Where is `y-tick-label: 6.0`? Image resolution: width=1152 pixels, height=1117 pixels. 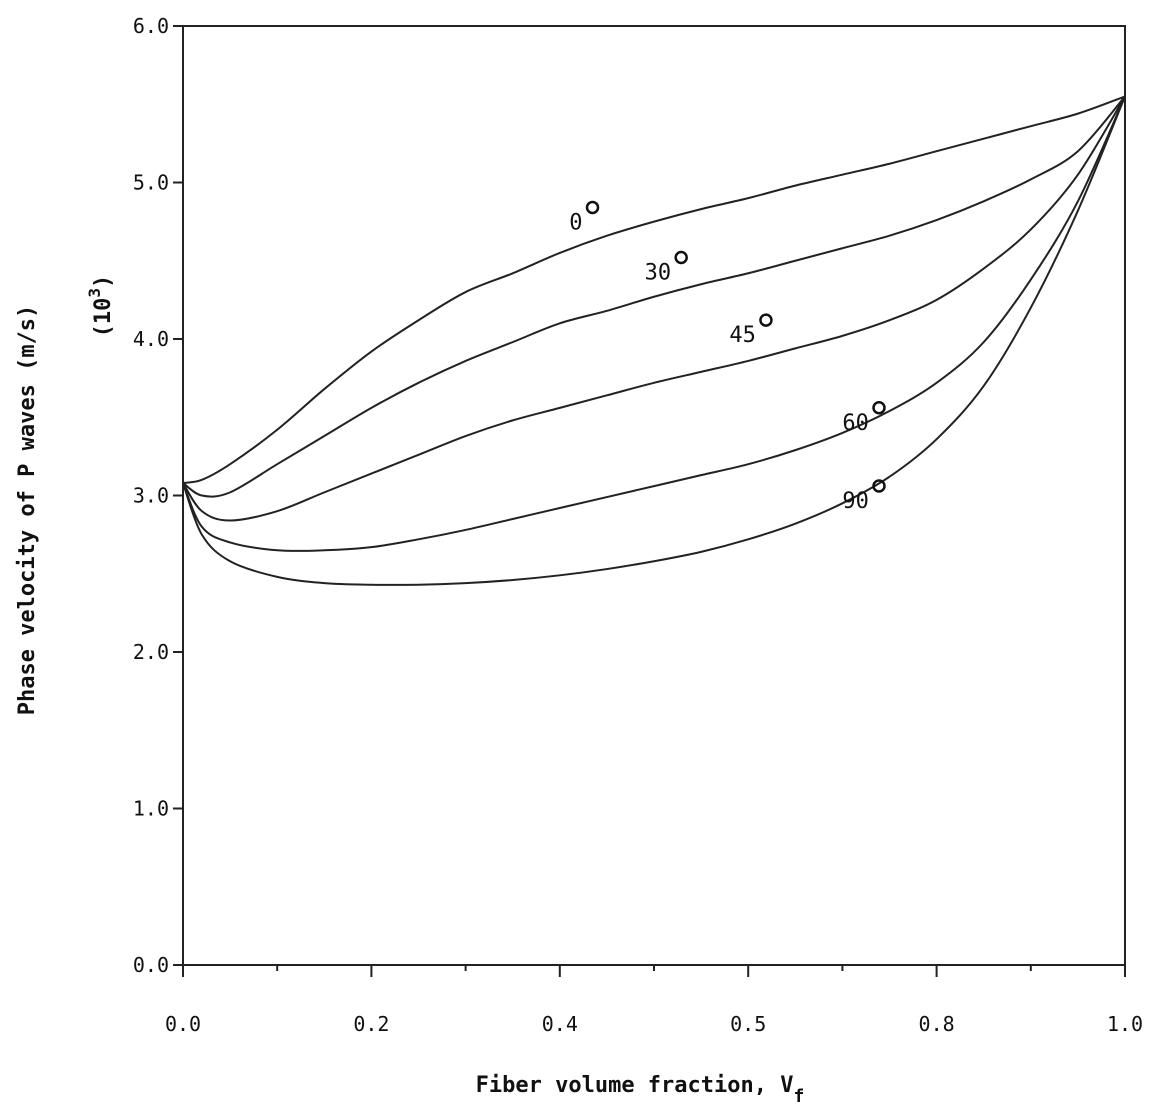
y-tick-label: 6.0 is located at coordinates (151, 26).